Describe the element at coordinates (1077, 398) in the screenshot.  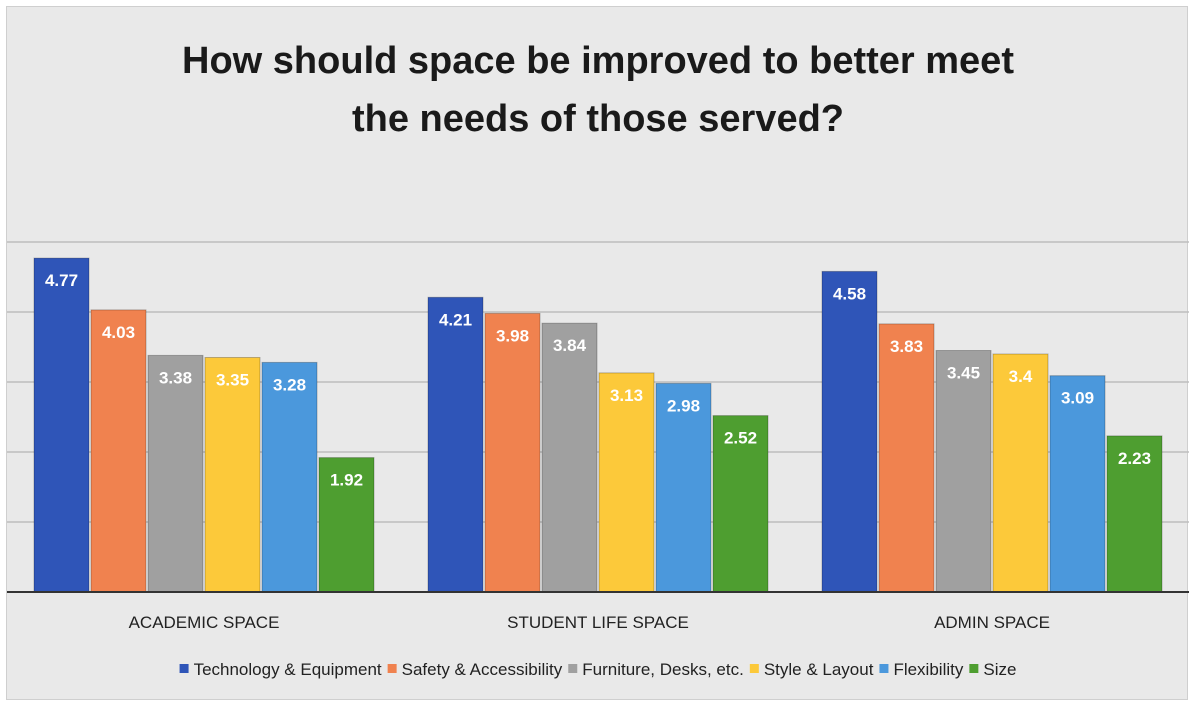
I see `value-label: 3.09` at that location.